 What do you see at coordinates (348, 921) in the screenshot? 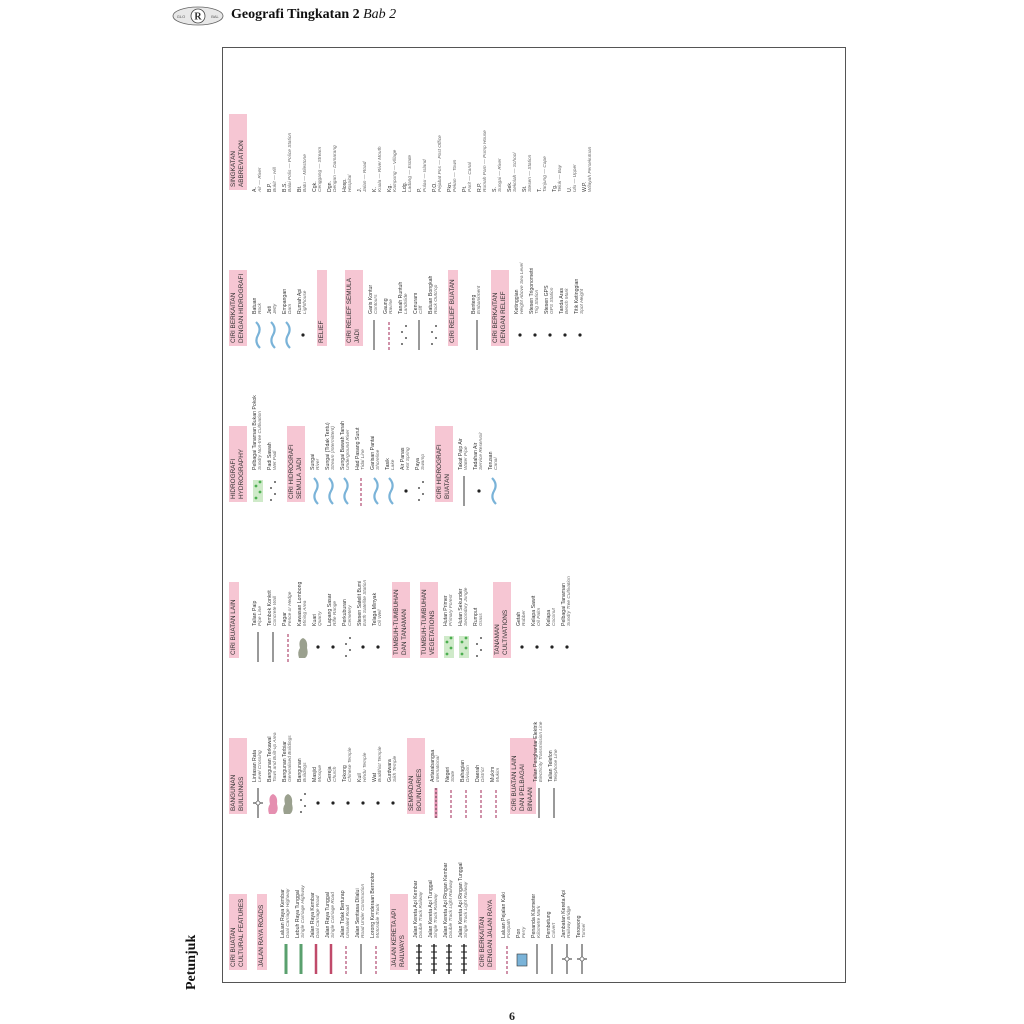
I see `legend-label-english: Unsealed Road` at bounding box center [348, 921].